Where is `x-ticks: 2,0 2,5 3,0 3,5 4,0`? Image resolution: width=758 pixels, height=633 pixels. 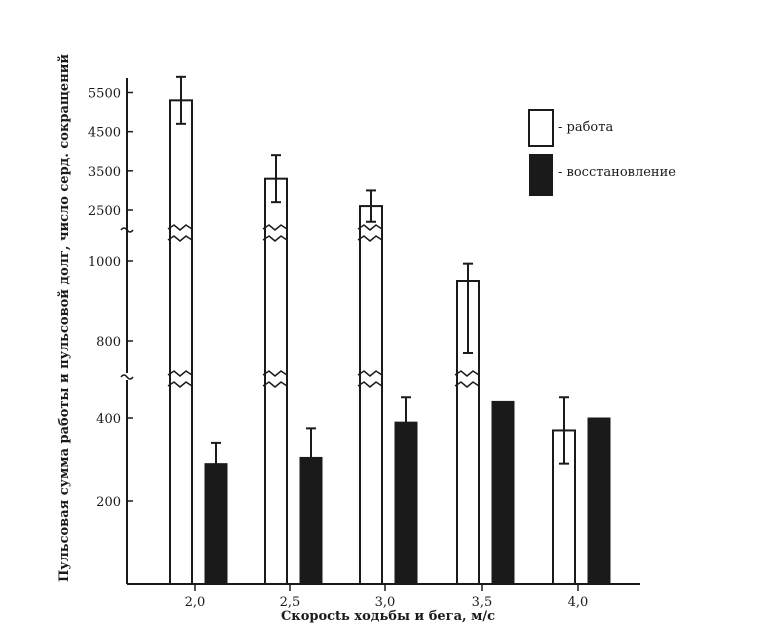
x-ticks: 2,0 2,5 3,0 3,5 4,0 is located at coordinates (387, 597).